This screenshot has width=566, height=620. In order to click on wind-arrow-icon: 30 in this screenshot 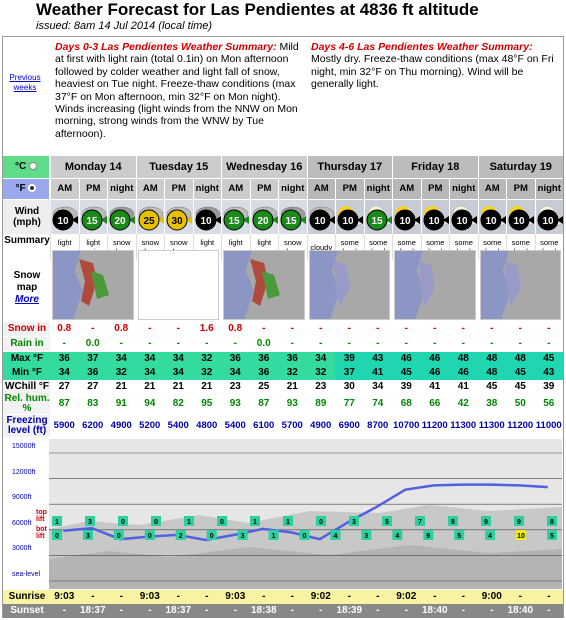, I will do `click(179, 220)`.